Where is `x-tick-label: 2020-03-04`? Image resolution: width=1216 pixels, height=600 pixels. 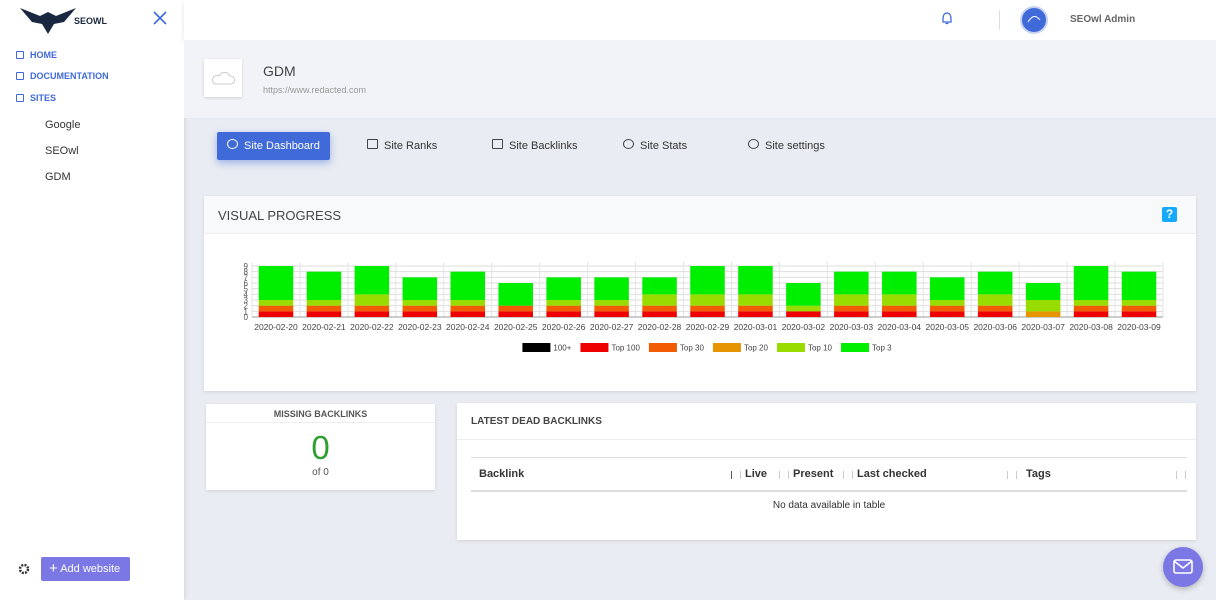 x-tick-label: 2020-03-04 is located at coordinates (900, 327).